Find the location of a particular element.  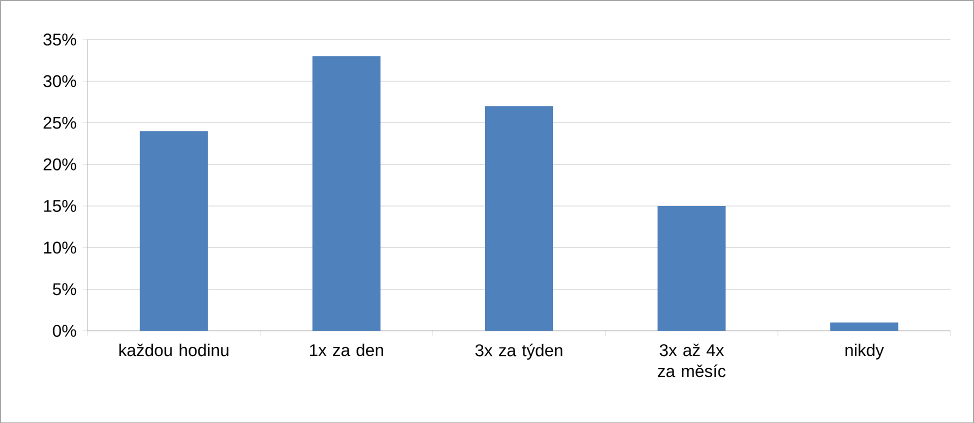

y-tick-label: 35% is located at coordinates (59, 39).